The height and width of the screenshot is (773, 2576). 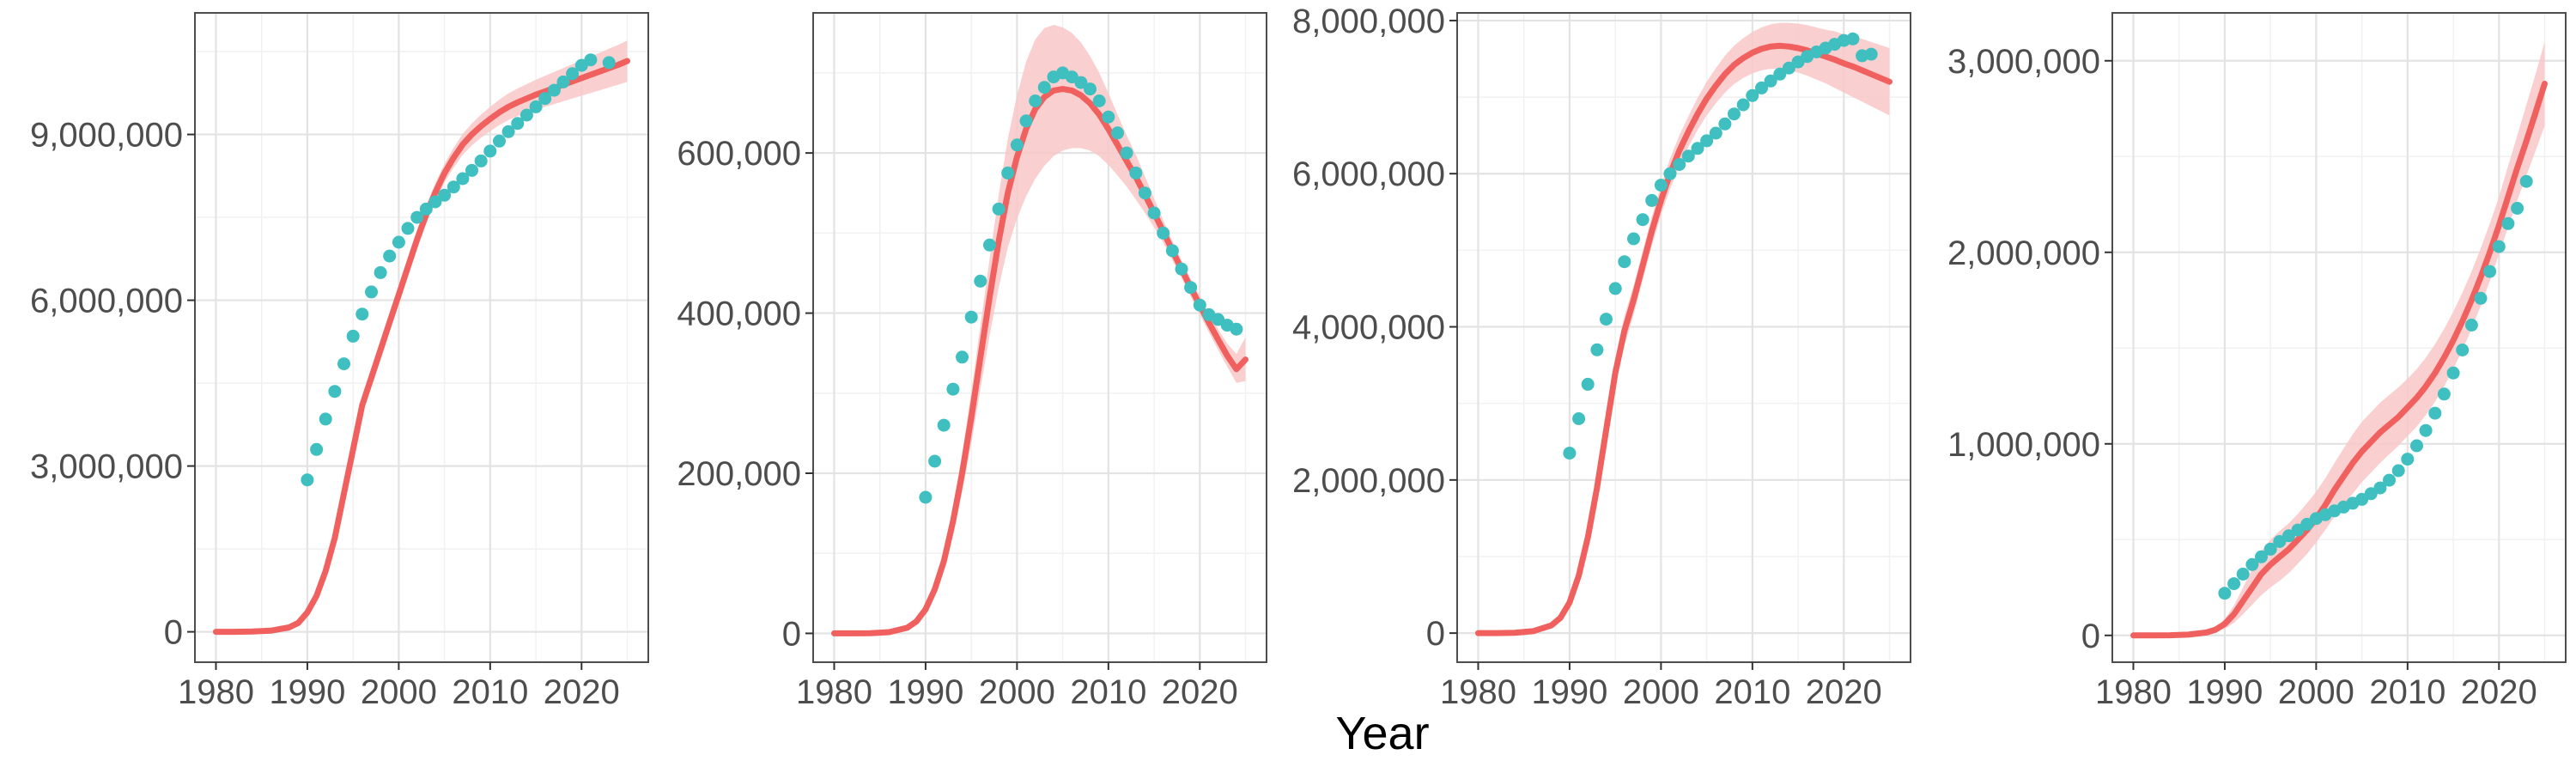 I want to click on confidence-band, so click(x=2339, y=338).